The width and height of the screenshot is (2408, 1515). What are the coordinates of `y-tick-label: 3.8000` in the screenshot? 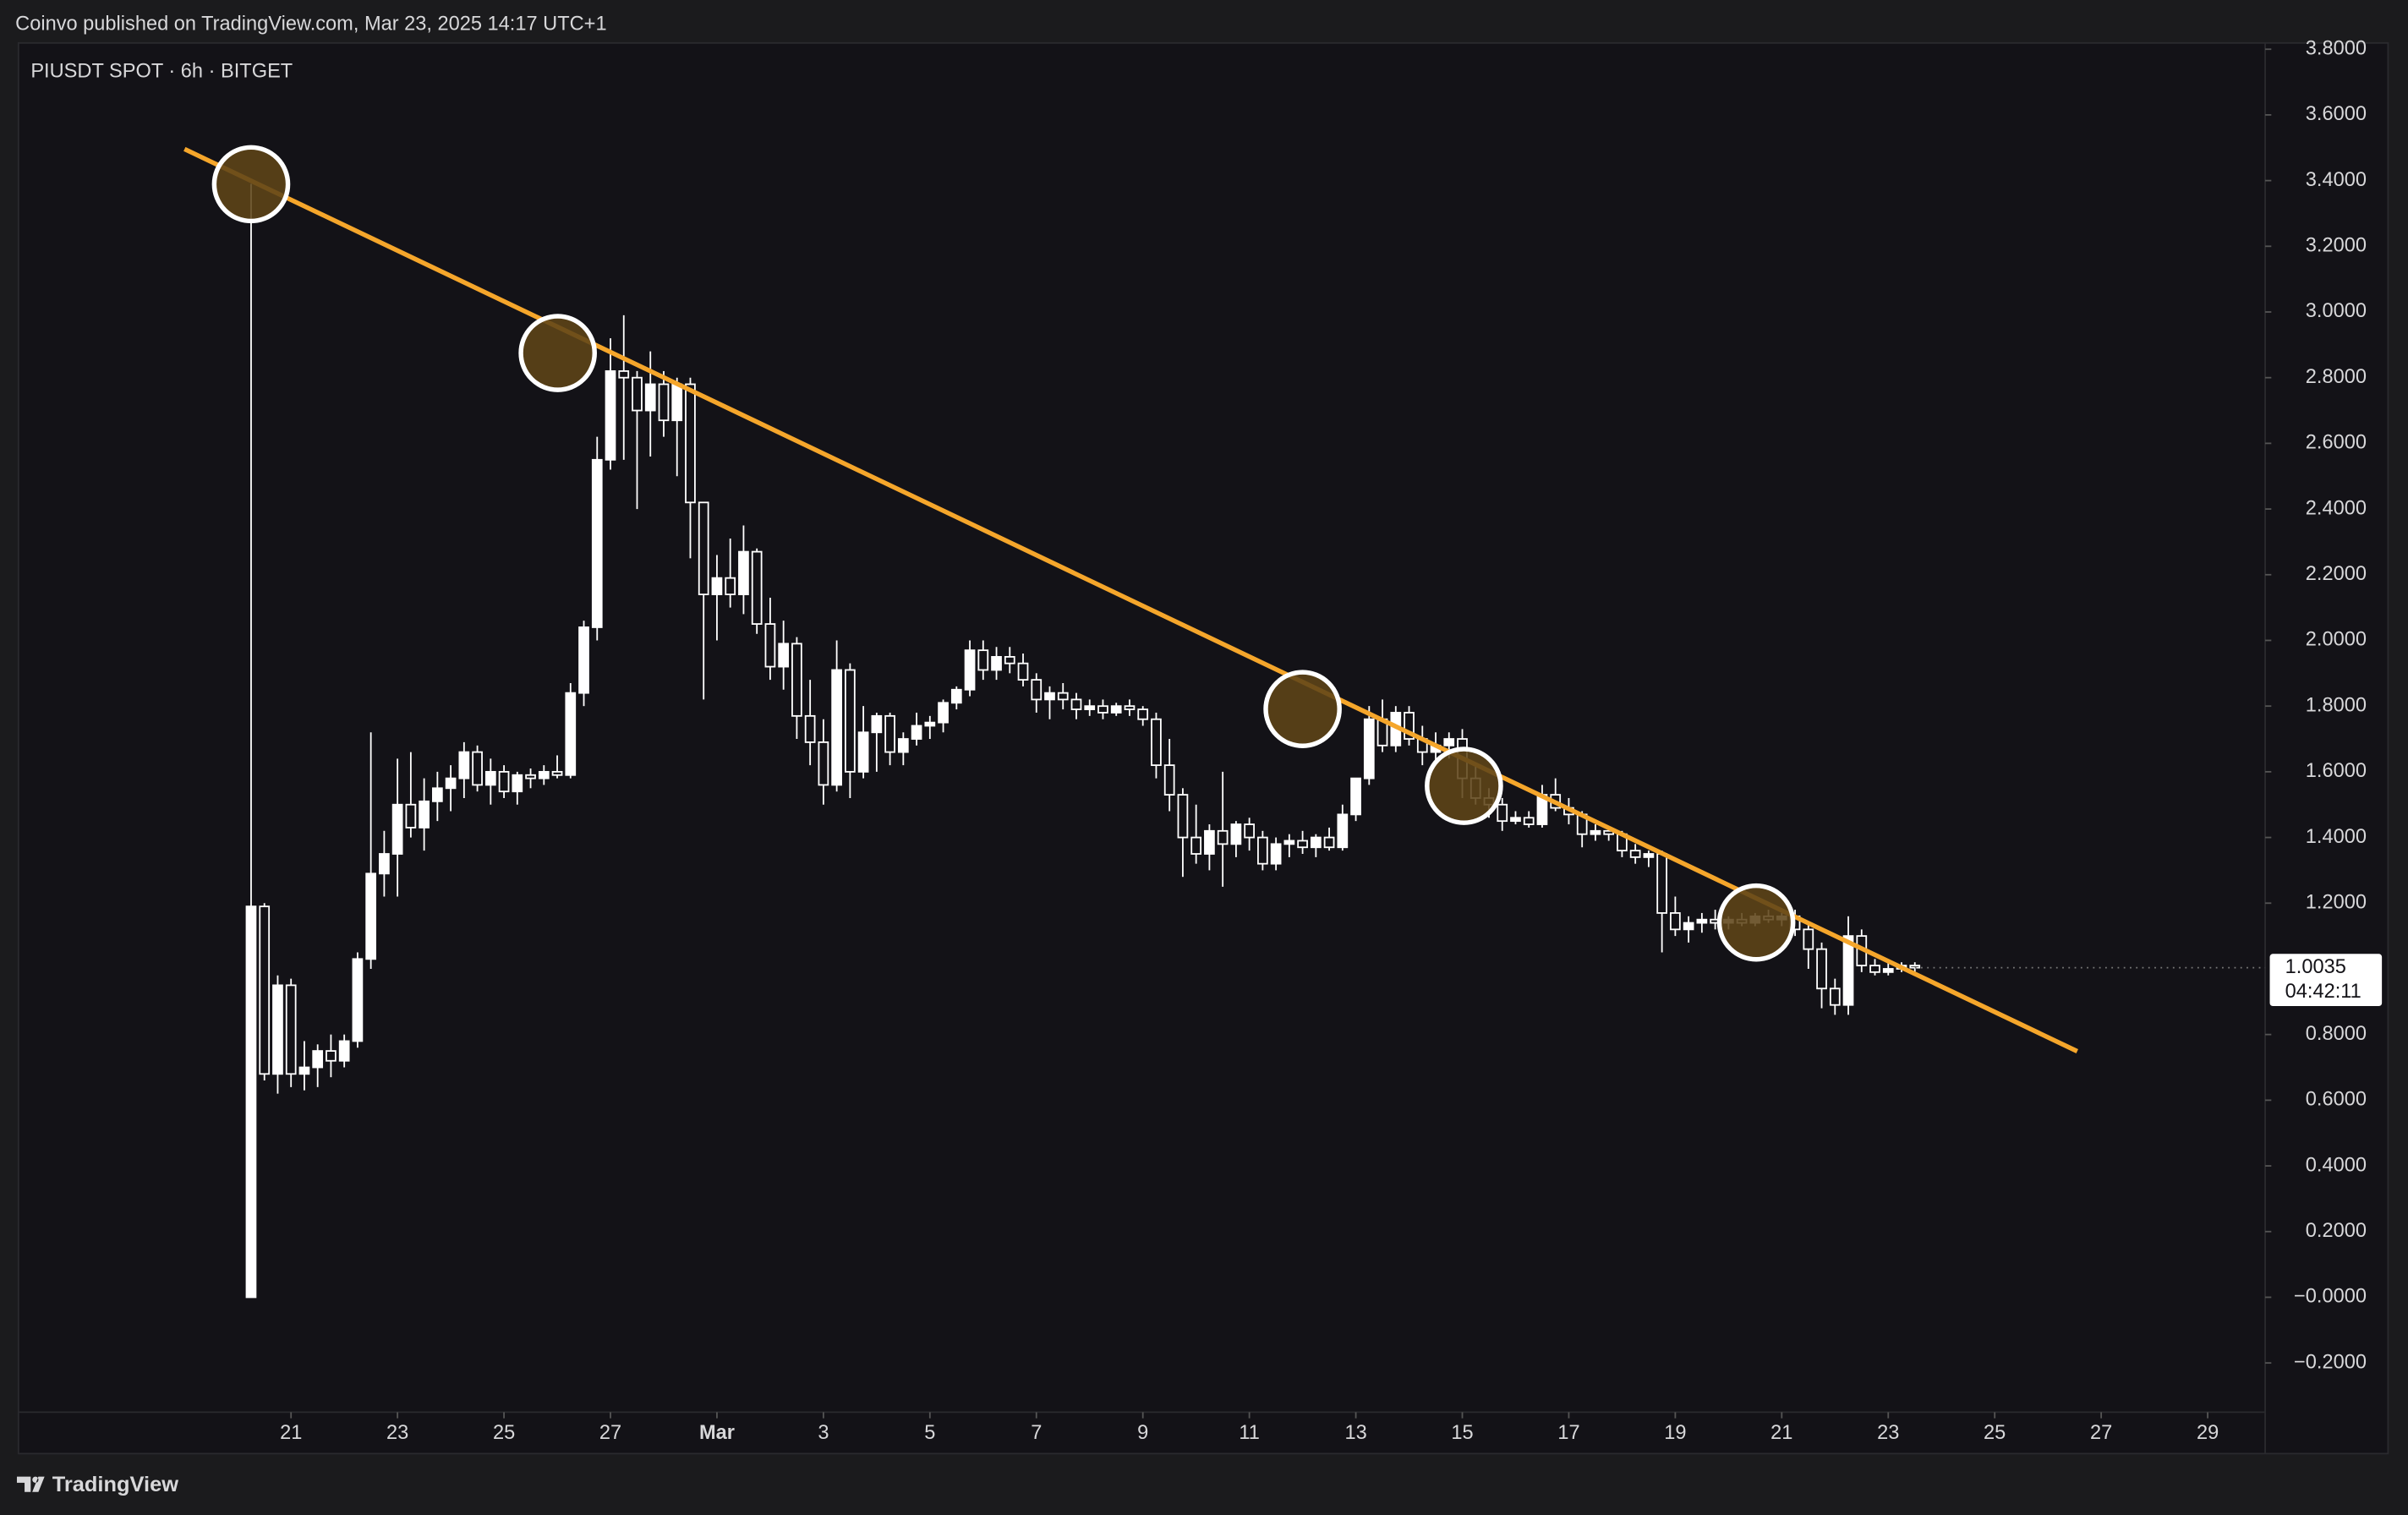 It's located at (2336, 48).